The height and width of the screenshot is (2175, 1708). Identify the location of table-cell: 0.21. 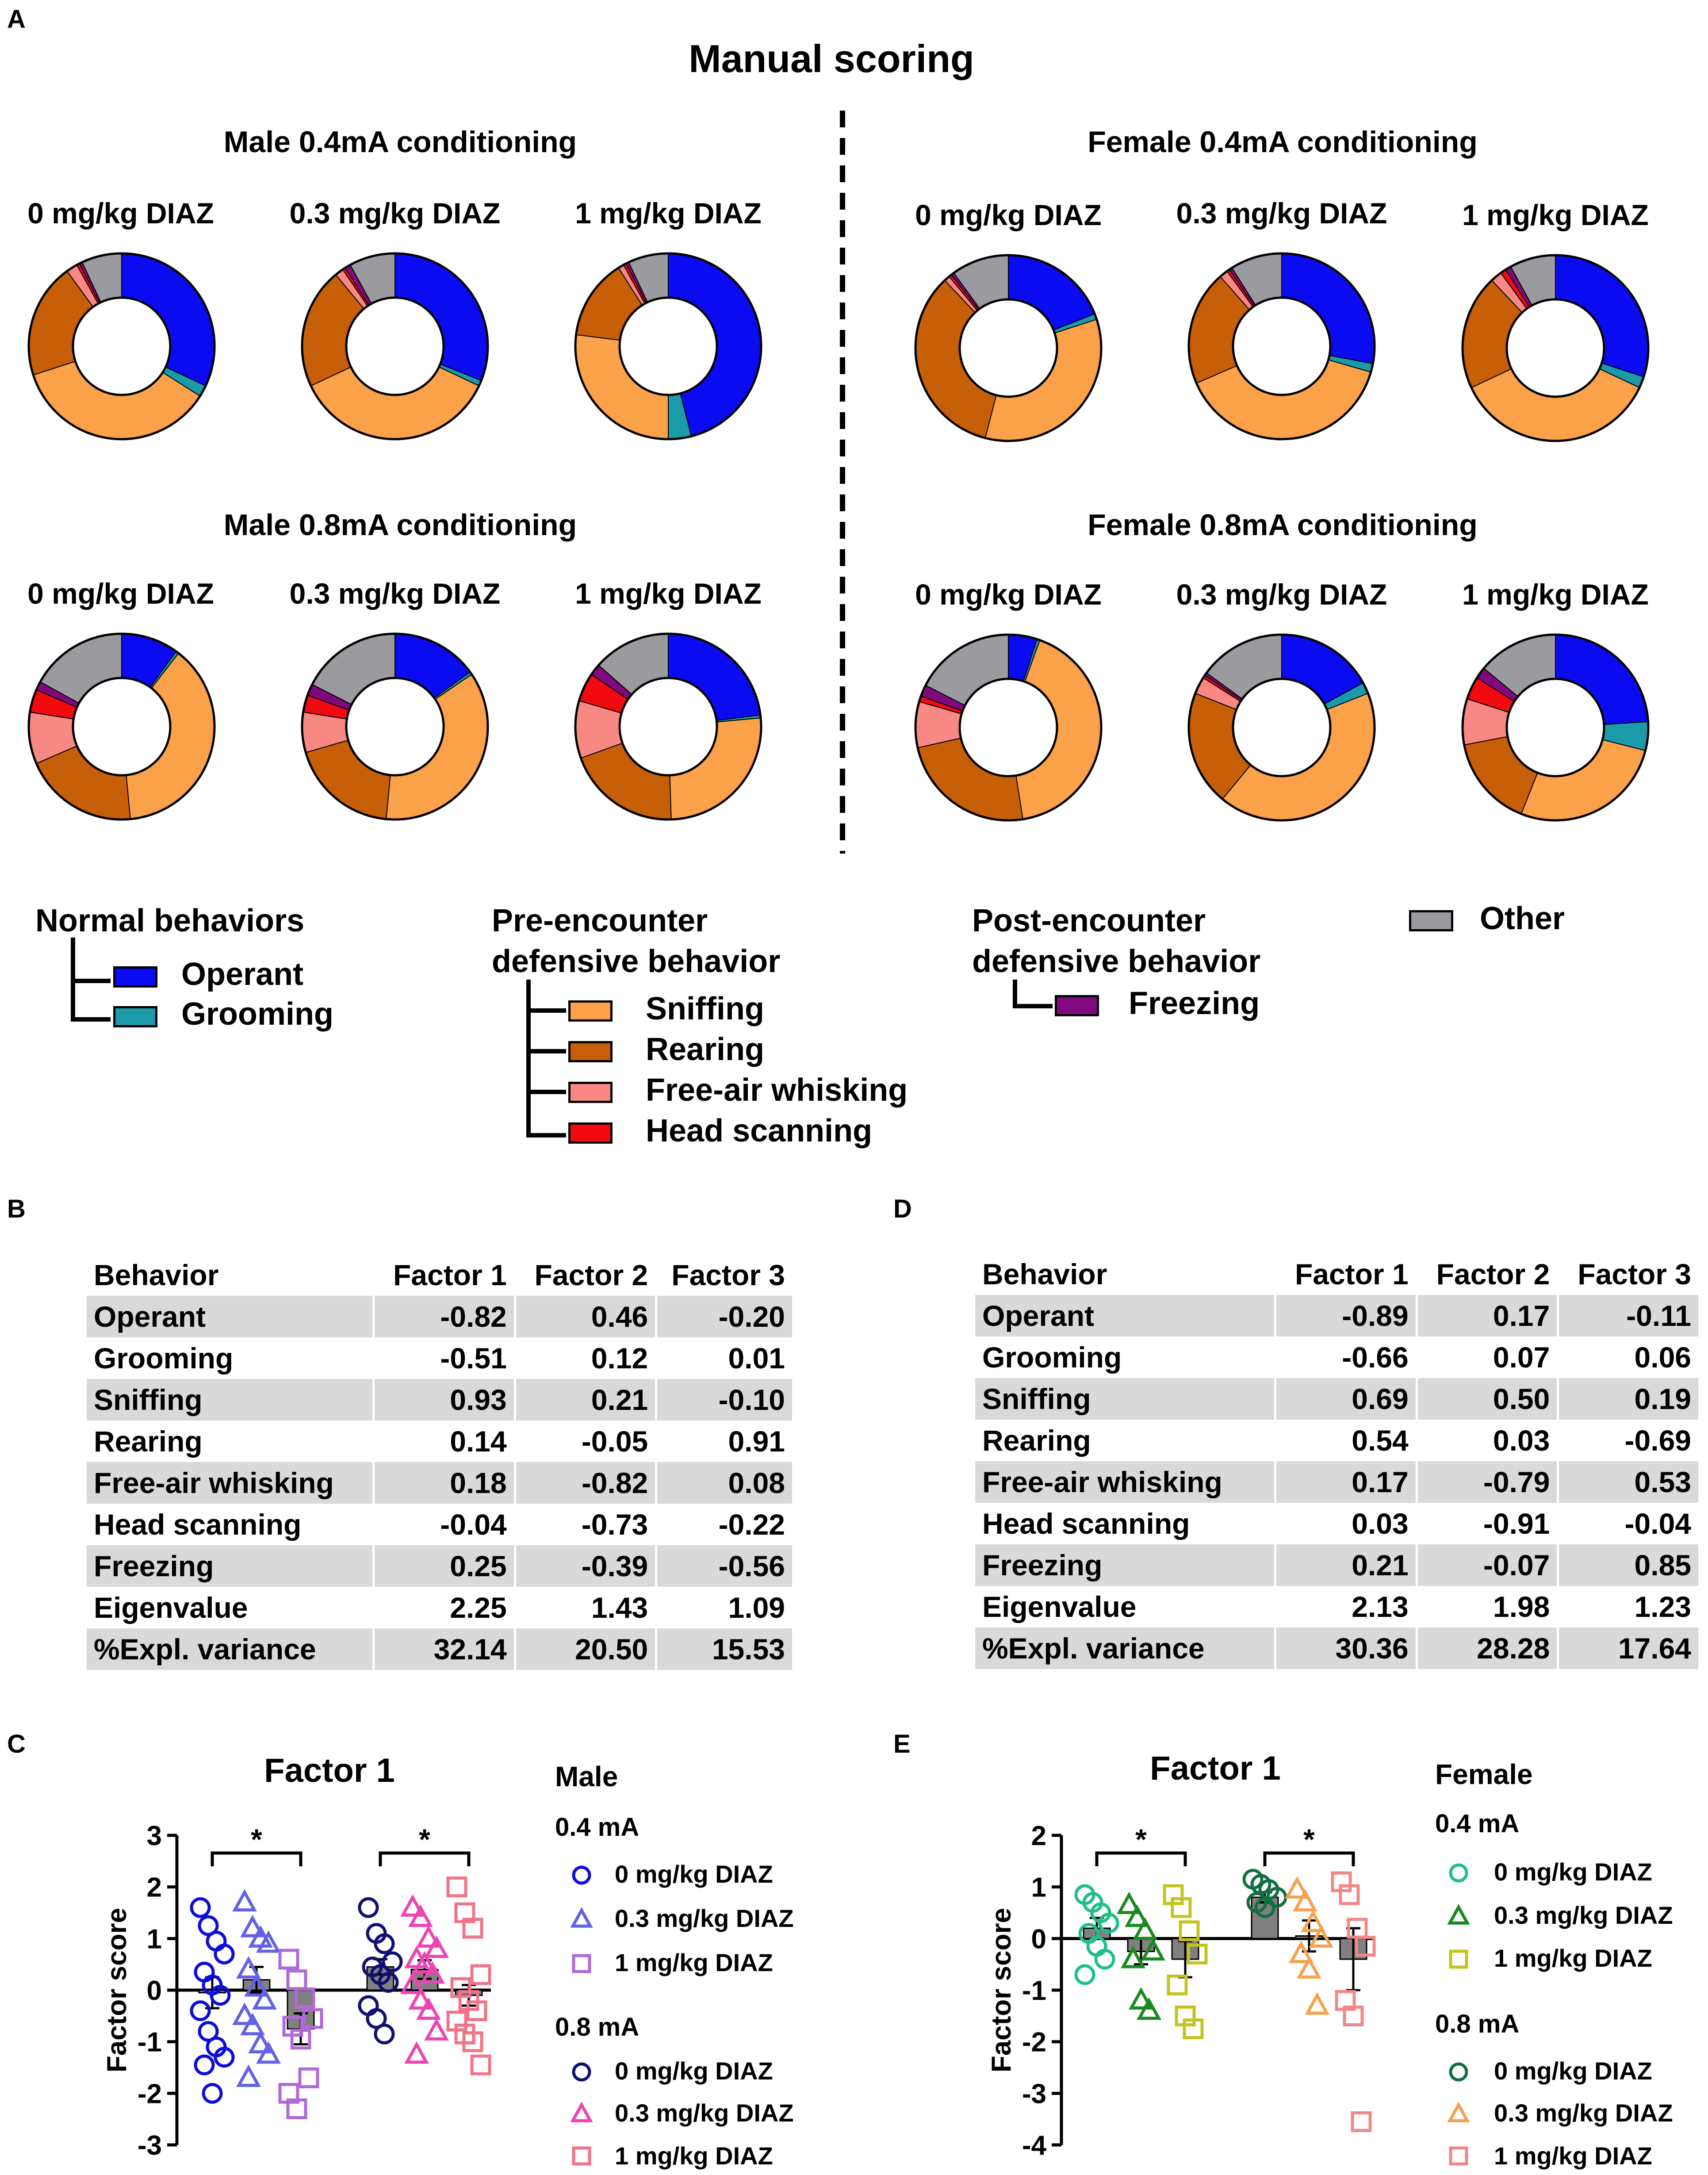
(1347, 1565).